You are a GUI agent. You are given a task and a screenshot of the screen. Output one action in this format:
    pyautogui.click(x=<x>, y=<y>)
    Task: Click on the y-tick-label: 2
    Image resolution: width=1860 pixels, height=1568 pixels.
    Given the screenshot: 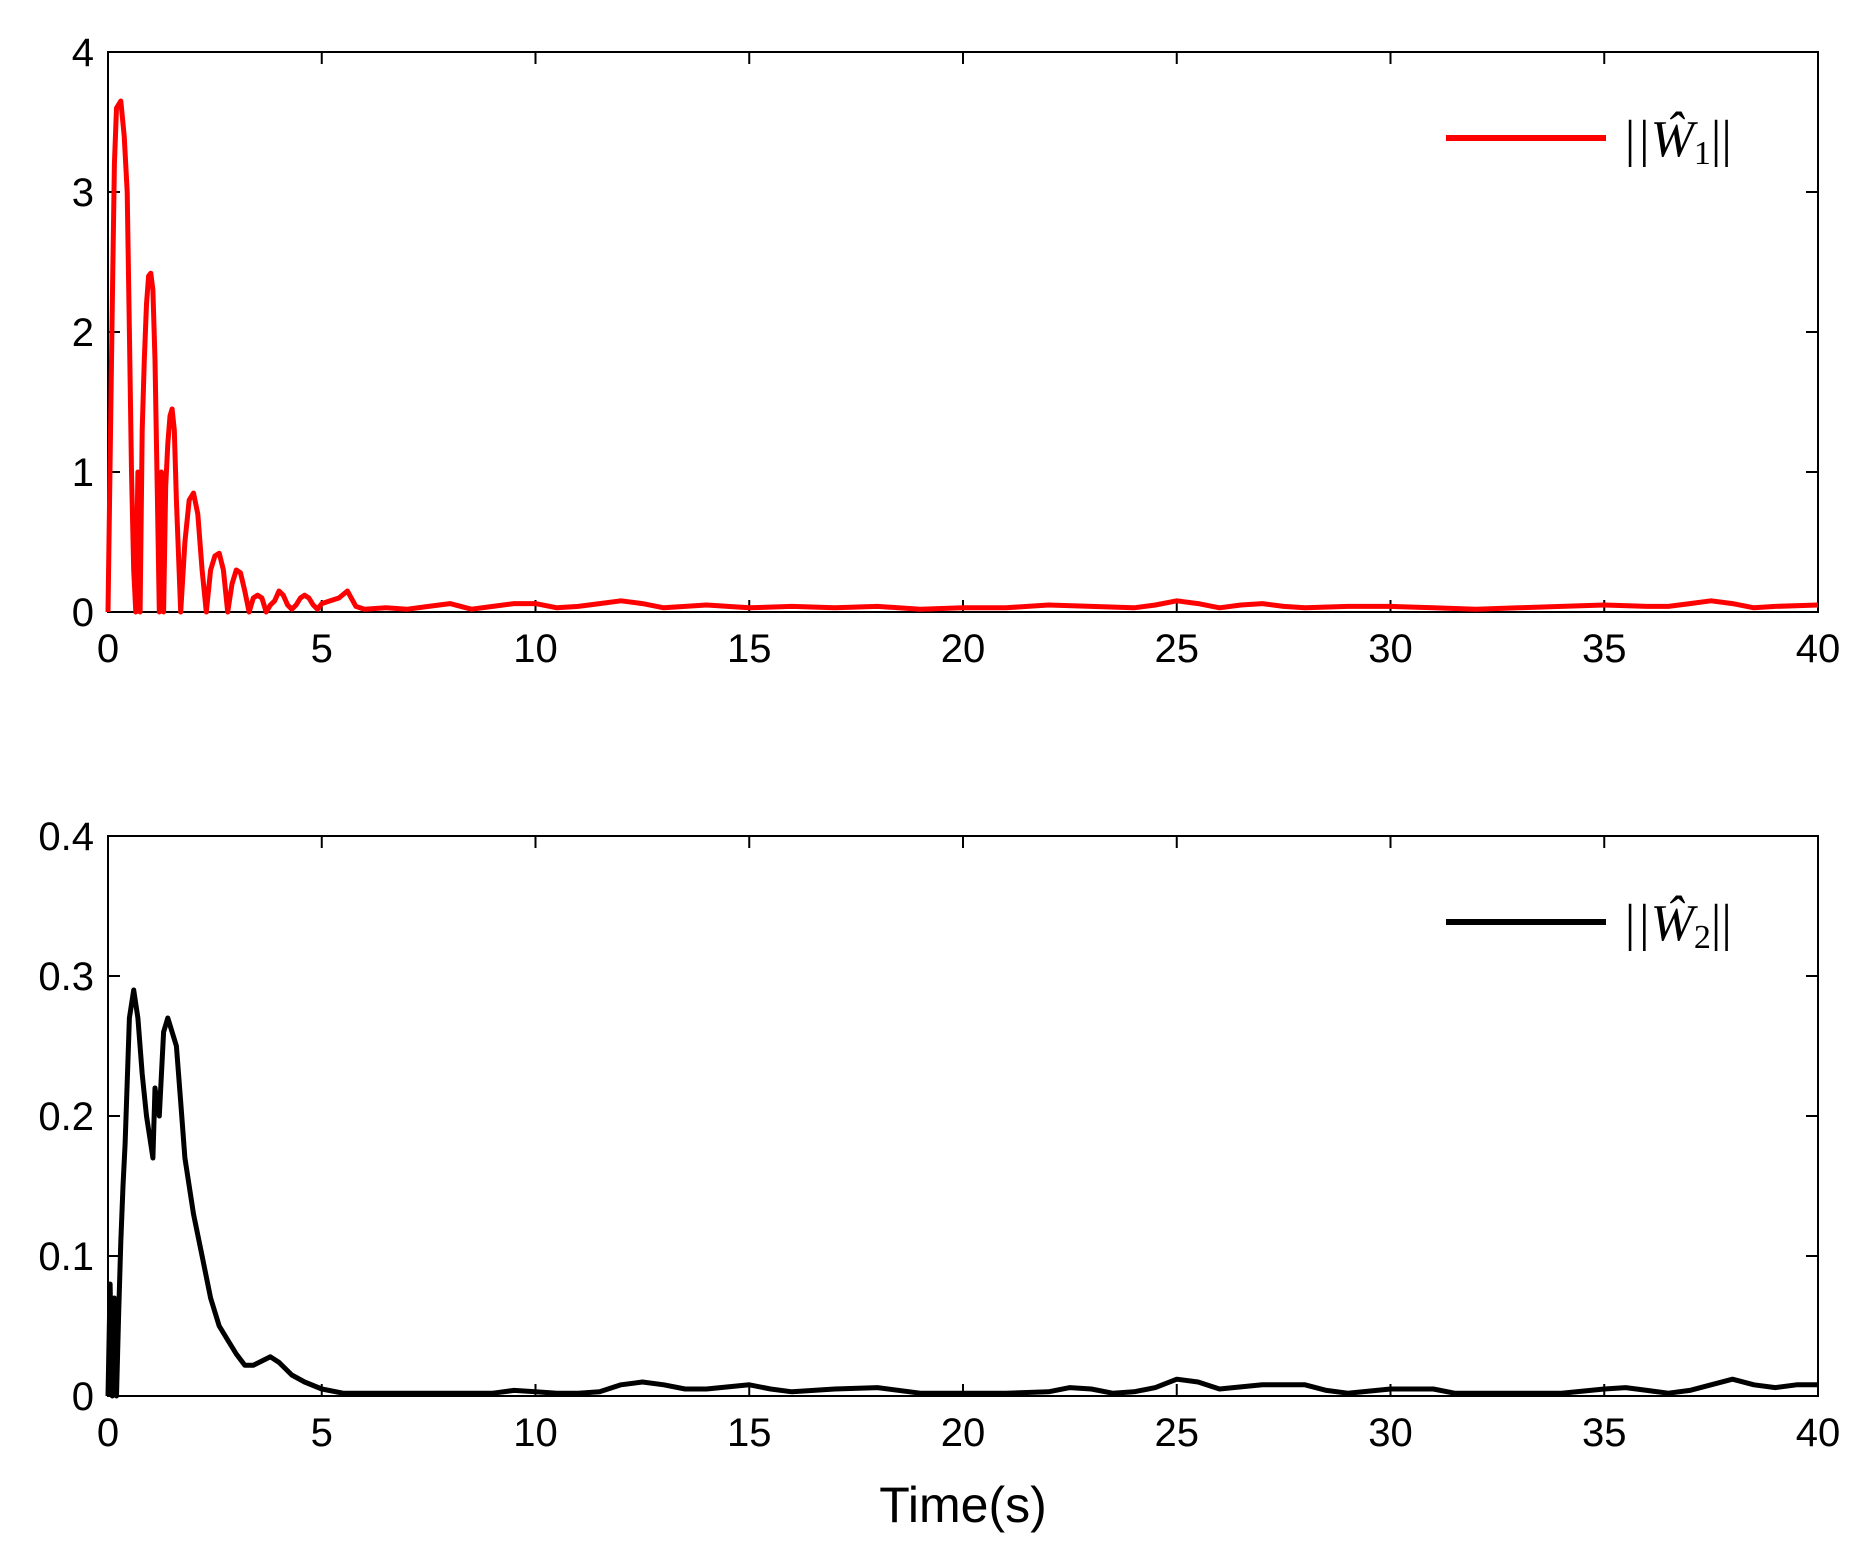 What is the action you would take?
    pyautogui.click(x=83, y=333)
    